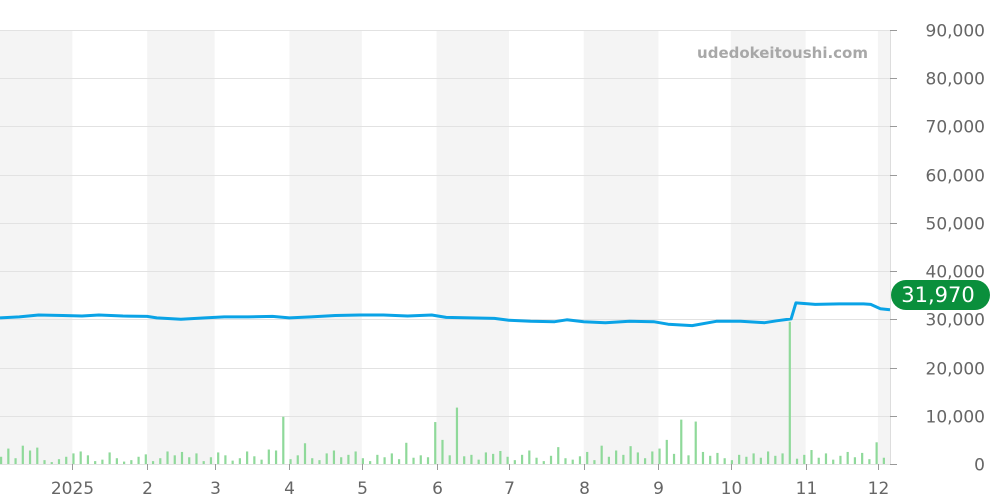 The width and height of the screenshot is (1000, 500). I want to click on y-tick-label: 10,000, so click(955, 418).